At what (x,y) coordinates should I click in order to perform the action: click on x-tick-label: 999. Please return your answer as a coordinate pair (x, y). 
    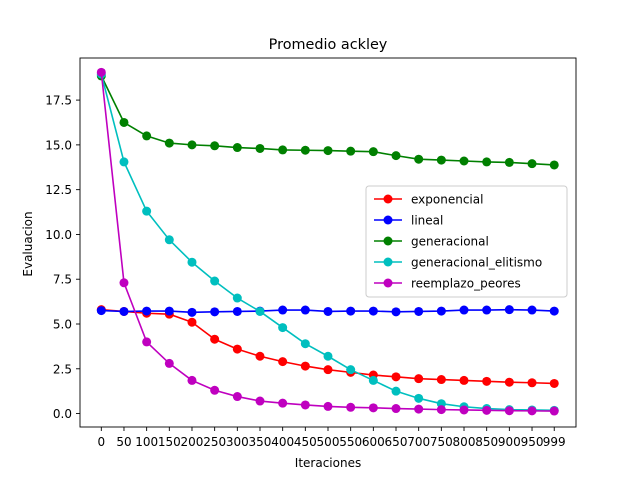
    Looking at the image, I should click on (554, 442).